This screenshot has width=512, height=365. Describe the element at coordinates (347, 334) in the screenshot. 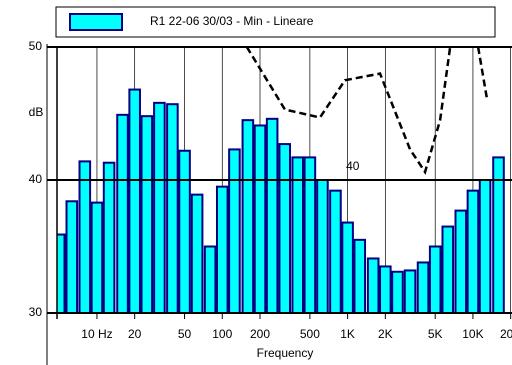

I see `x-tick-label: 1K` at that location.